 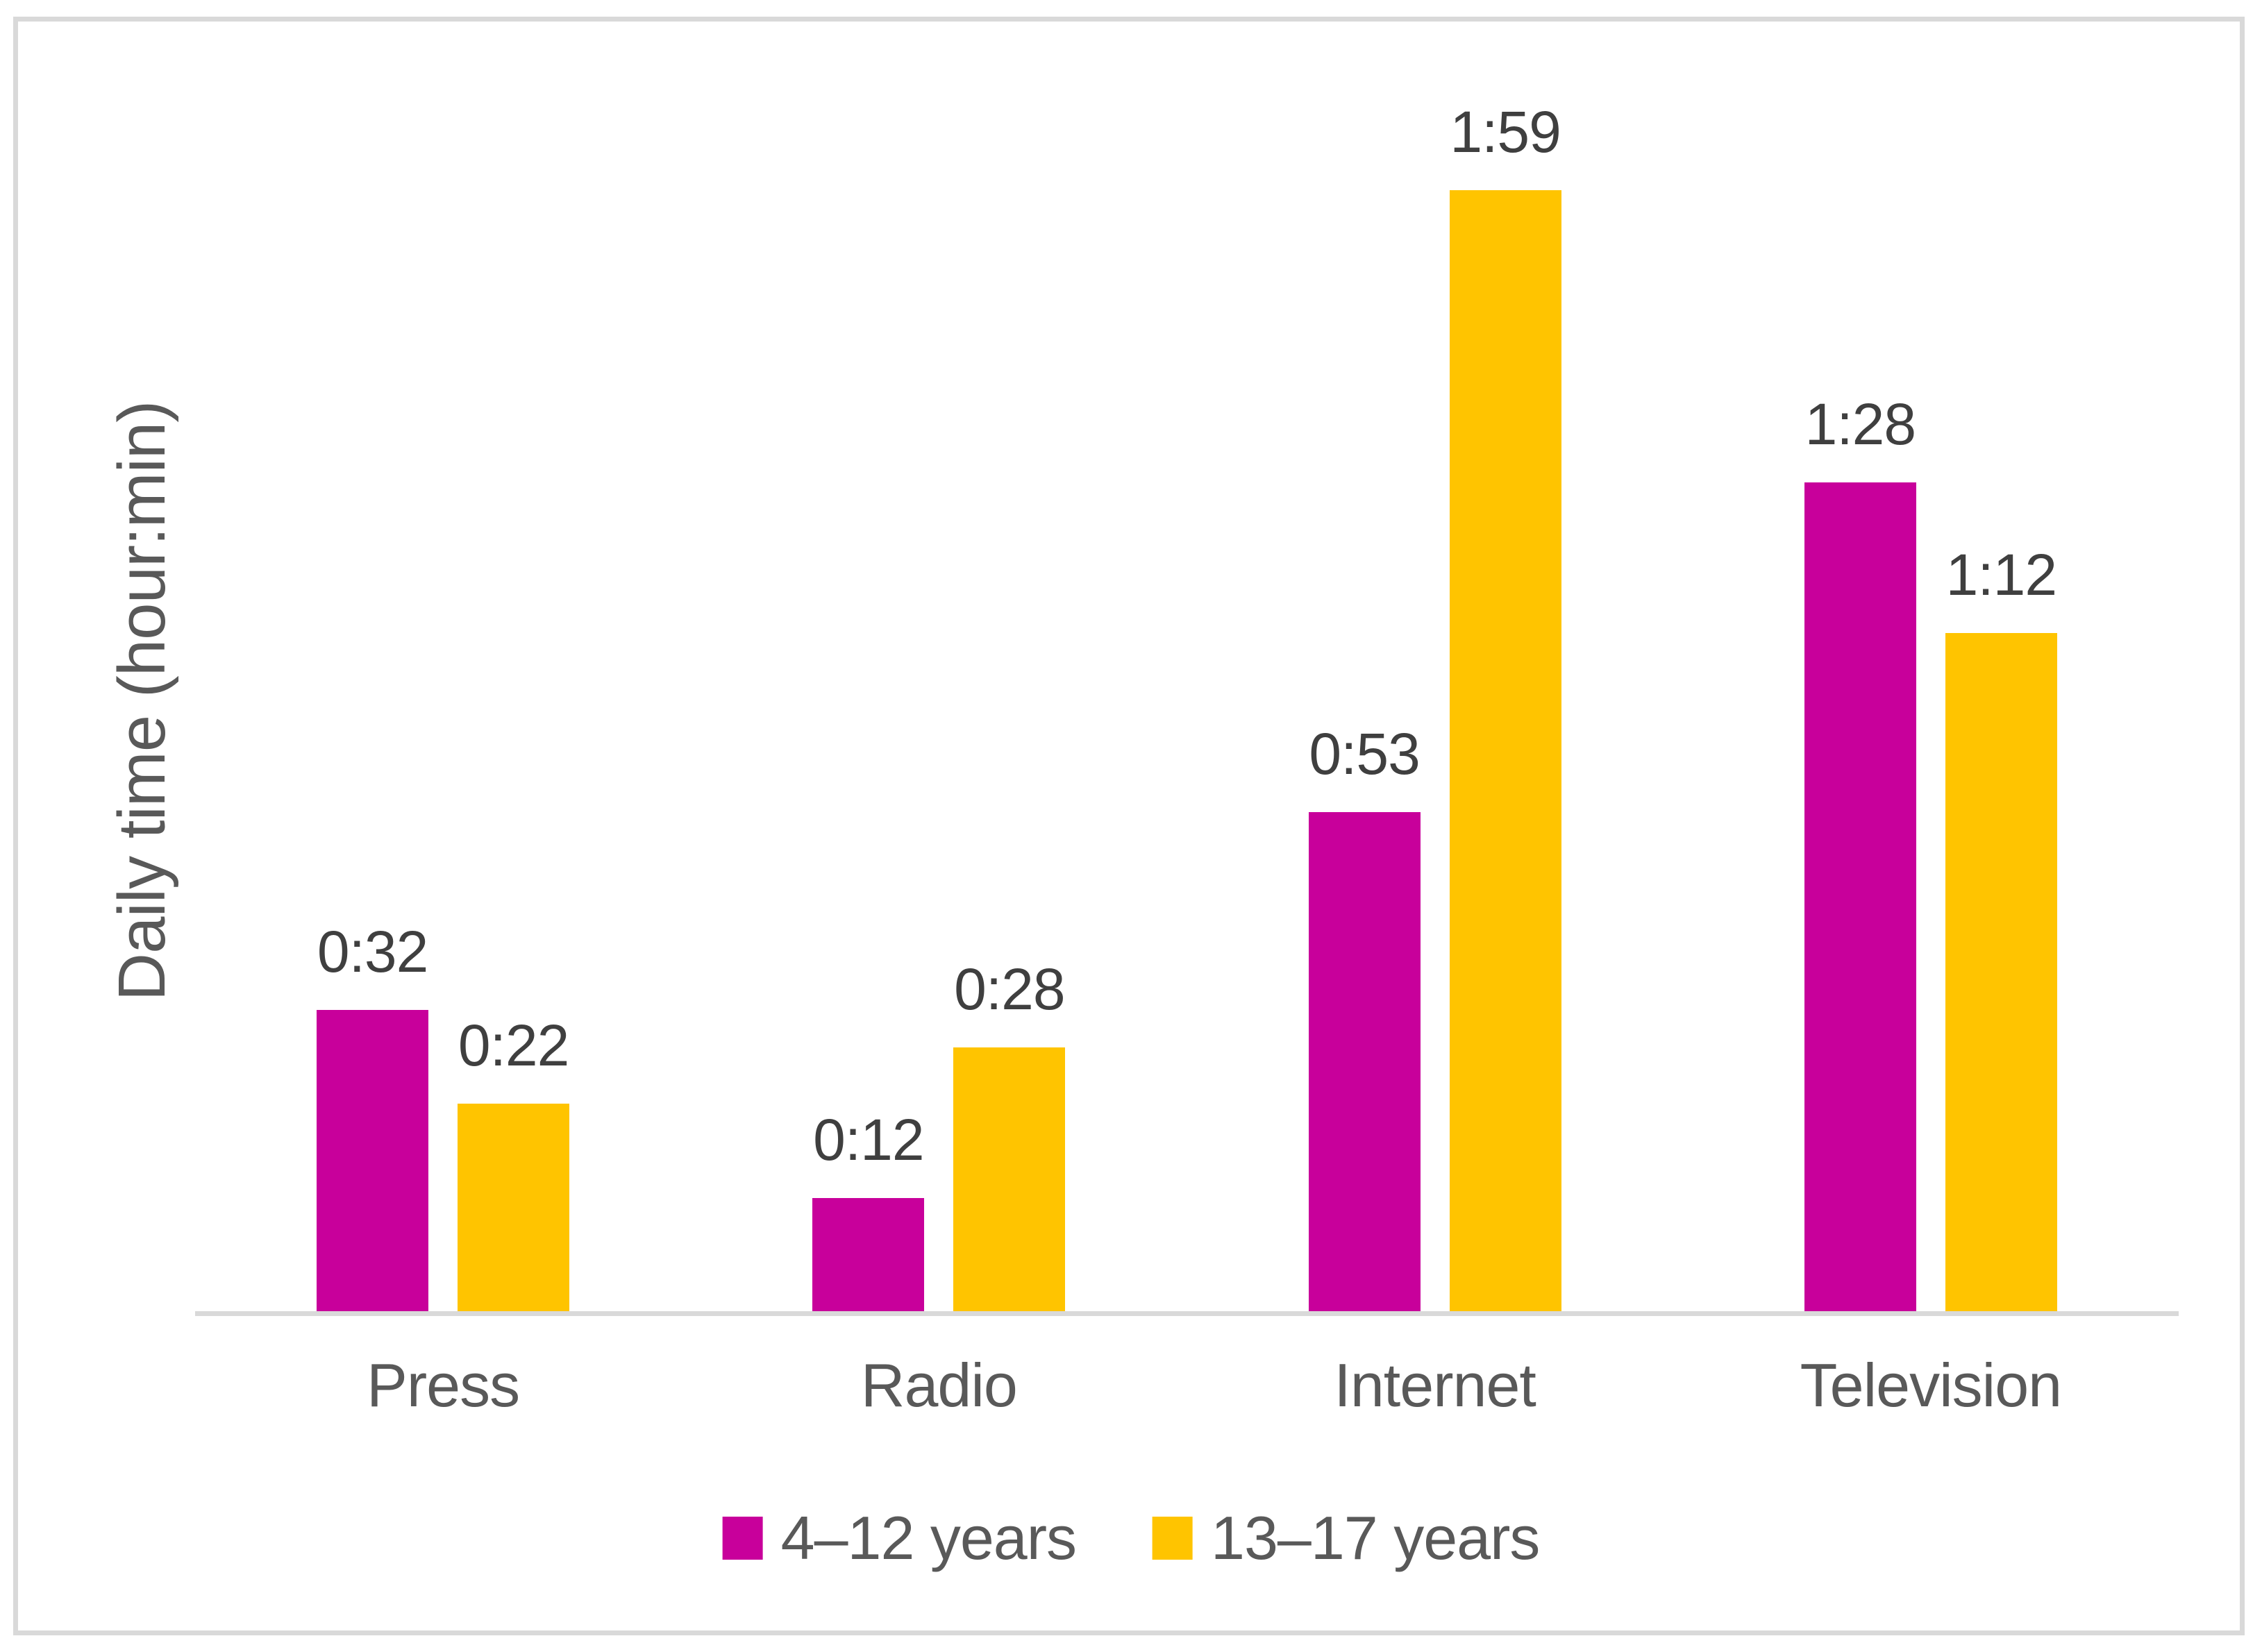 What do you see at coordinates (1131, 1537) in the screenshot?
I see `legend: 4–12 years 13–17 years` at bounding box center [1131, 1537].